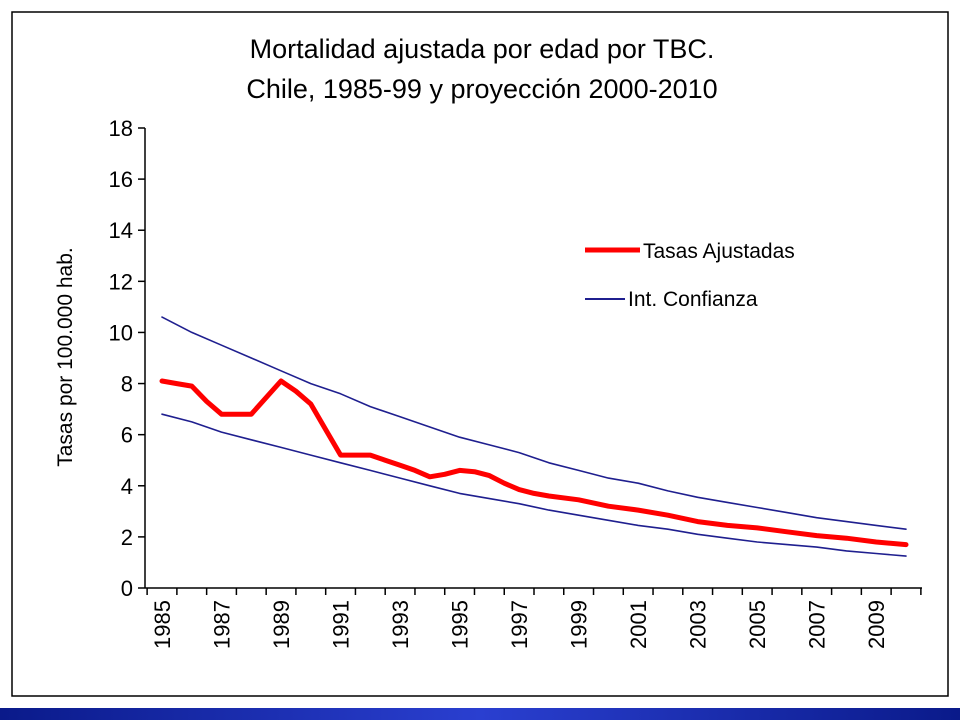 The height and width of the screenshot is (720, 960). I want to click on legend-label-confianza: Int. Confianza, so click(693, 299).